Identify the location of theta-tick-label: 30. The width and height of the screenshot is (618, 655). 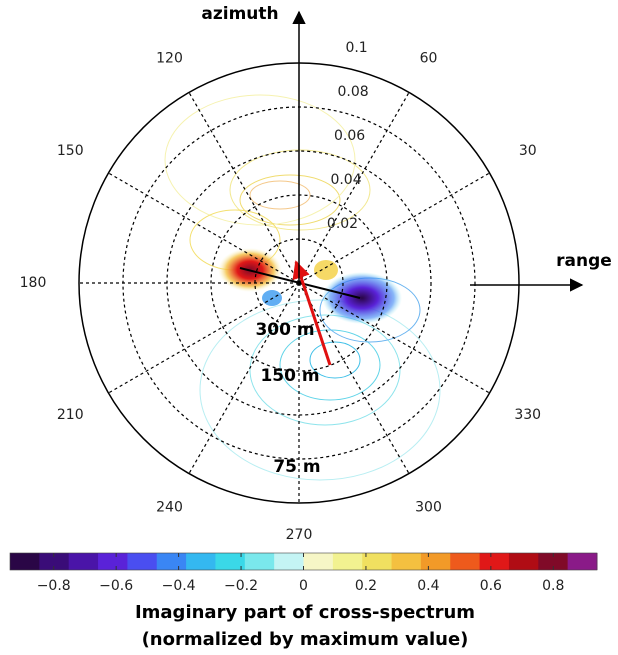
(528, 151).